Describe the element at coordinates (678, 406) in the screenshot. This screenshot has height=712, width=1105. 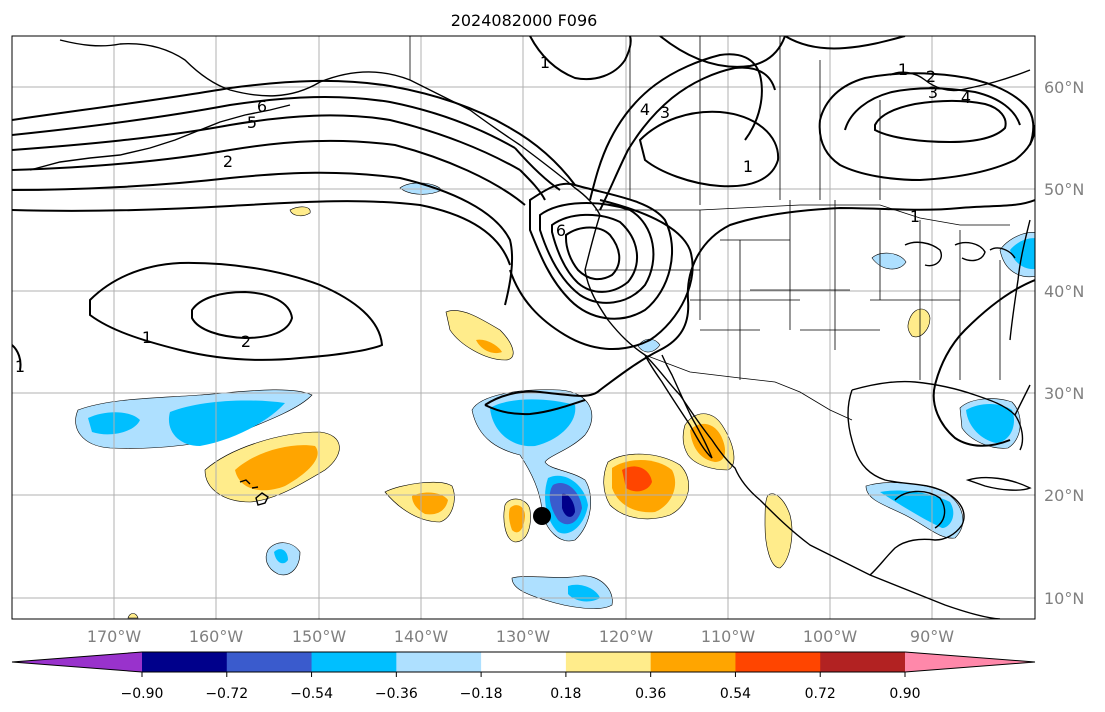
I see `coastline-baja` at that location.